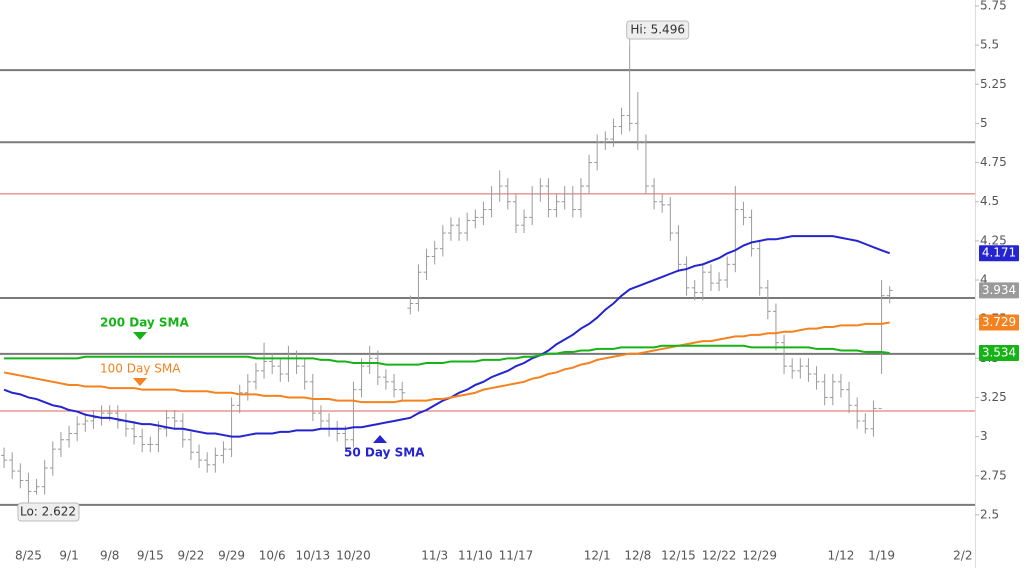  What do you see at coordinates (313, 556) in the screenshot?
I see `x-tick-label: 10/13` at bounding box center [313, 556].